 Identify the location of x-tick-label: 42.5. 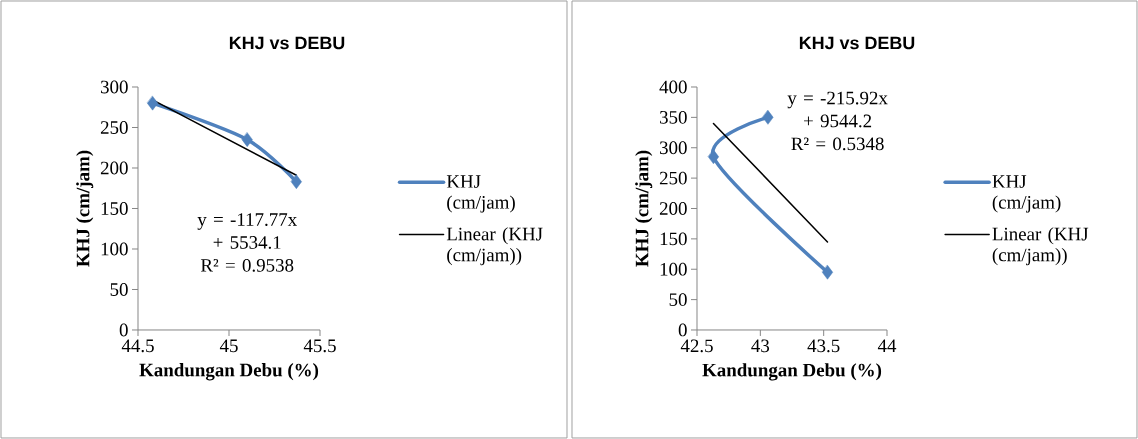
(696, 346).